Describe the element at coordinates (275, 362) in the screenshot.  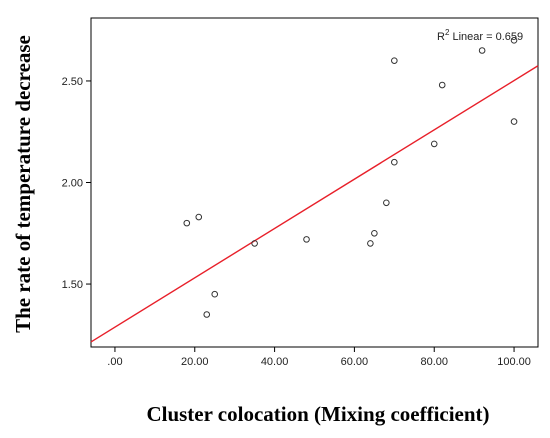
I see `x-tick-label: 40.00` at that location.